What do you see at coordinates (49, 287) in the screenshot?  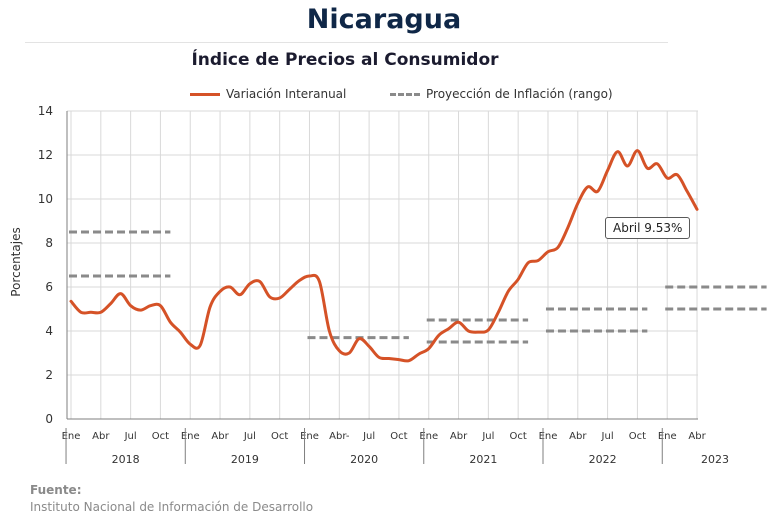 I see `y-tick-label: 6` at bounding box center [49, 287].